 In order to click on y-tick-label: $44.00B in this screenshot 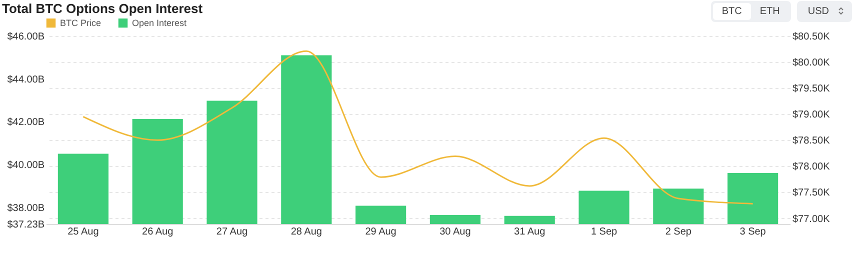, I will do `click(26, 80)`.